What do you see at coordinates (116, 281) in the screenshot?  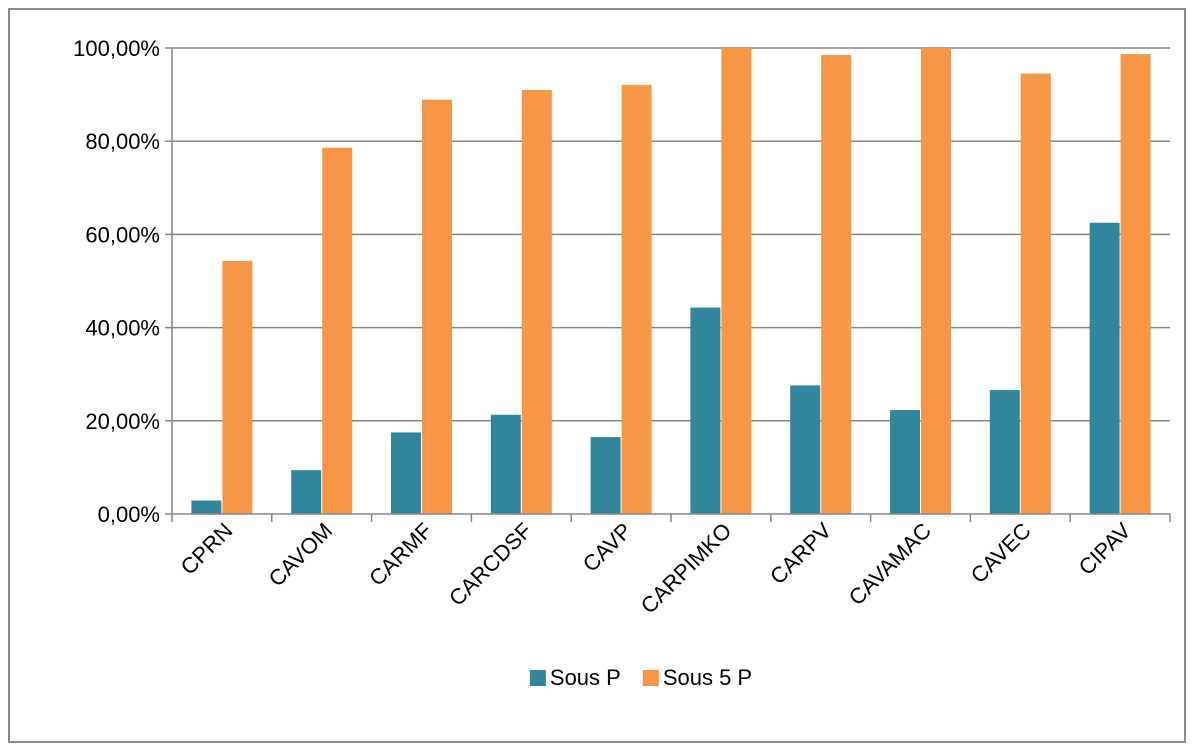 I see `y-tick-labels: 0,00% 20,00% 40,00% 60,00% 80,00% 100,00%` at bounding box center [116, 281].